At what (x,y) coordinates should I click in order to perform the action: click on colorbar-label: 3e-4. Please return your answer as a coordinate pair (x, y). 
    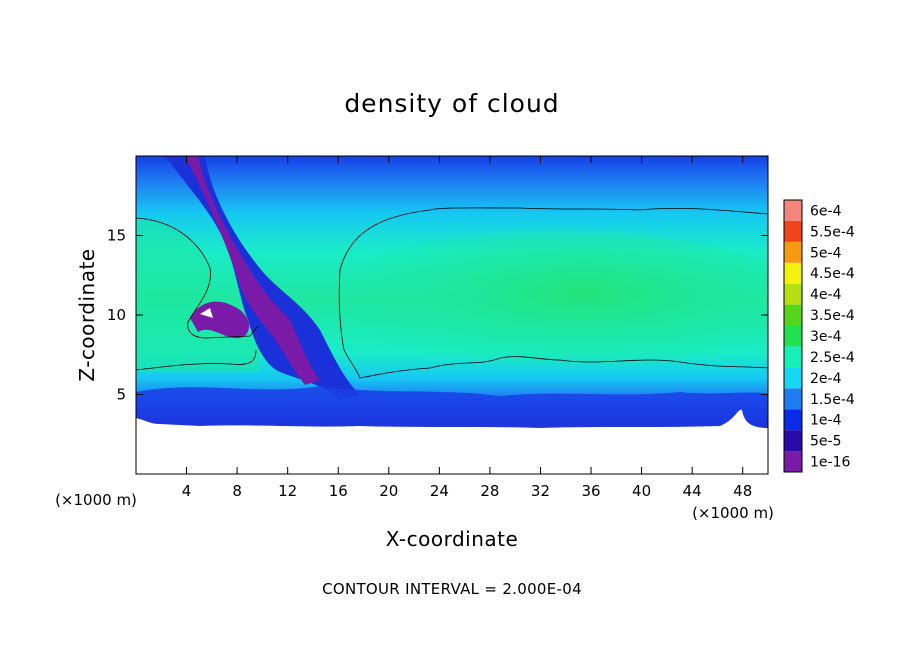
    Looking at the image, I should click on (826, 337).